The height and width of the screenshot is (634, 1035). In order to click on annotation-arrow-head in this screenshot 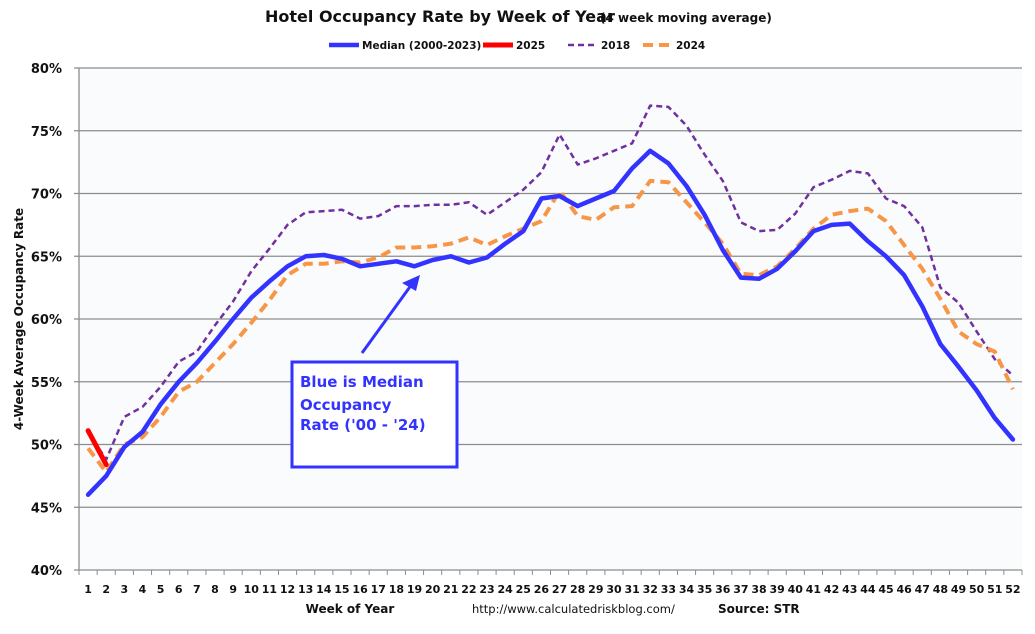, I will do `click(411, 283)`.